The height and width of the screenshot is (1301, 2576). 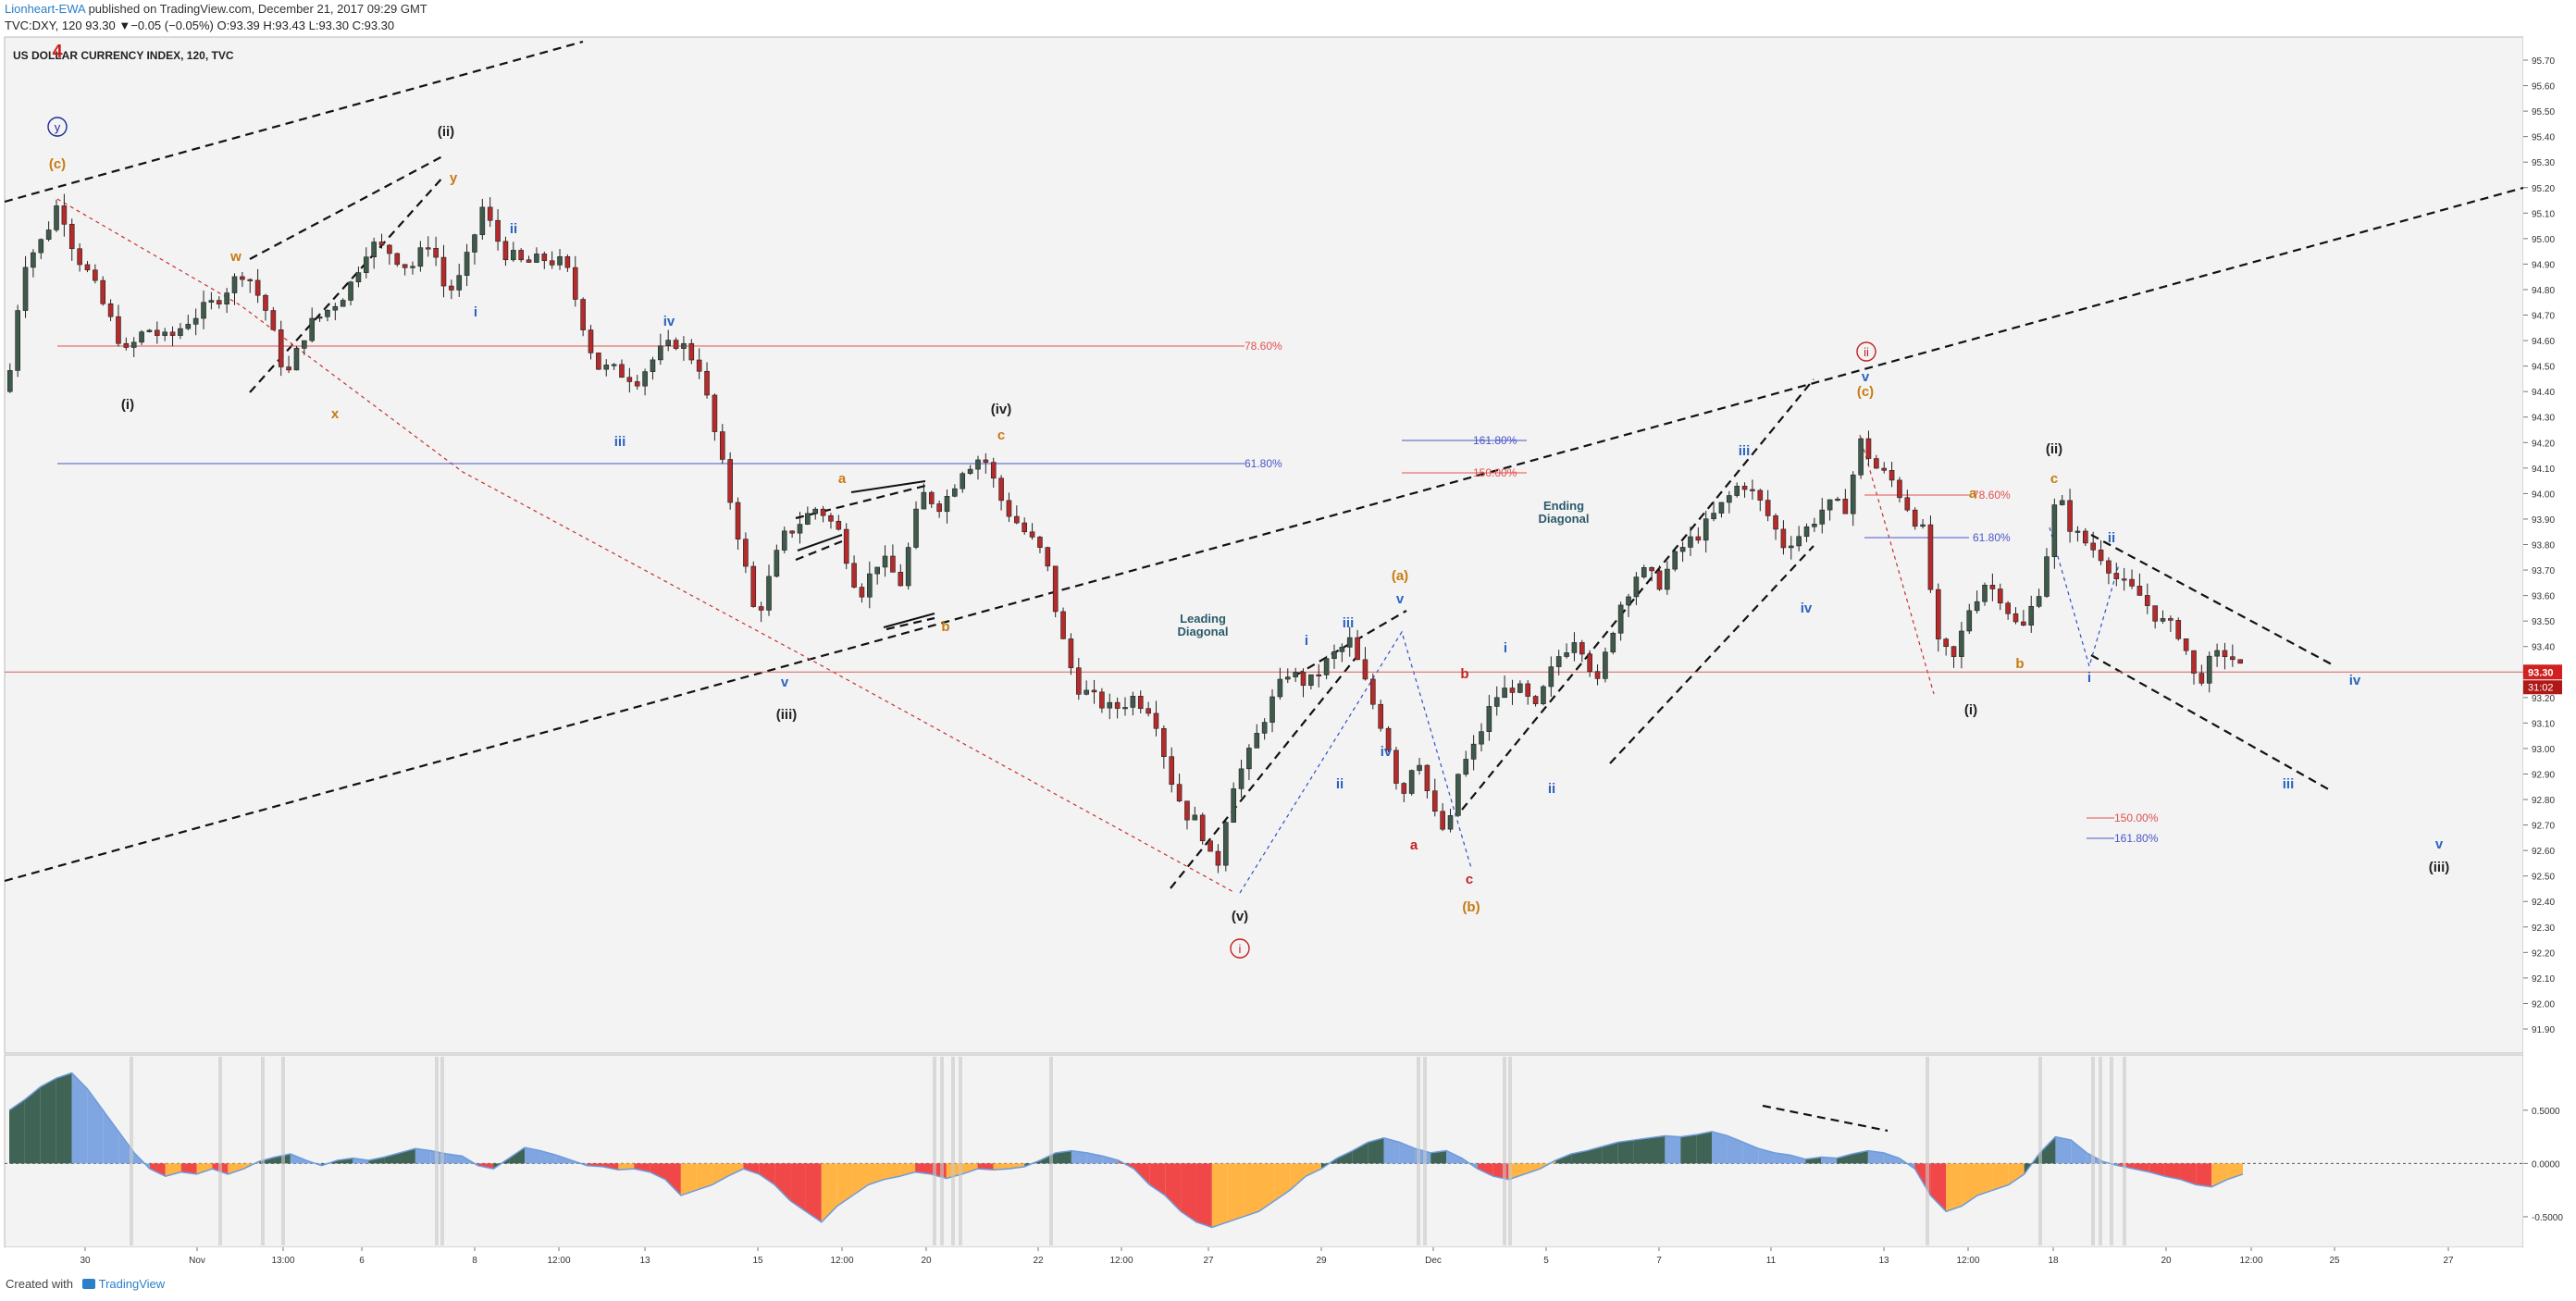 What do you see at coordinates (333, 26) in the screenshot?
I see `low-value: 93.30` at bounding box center [333, 26].